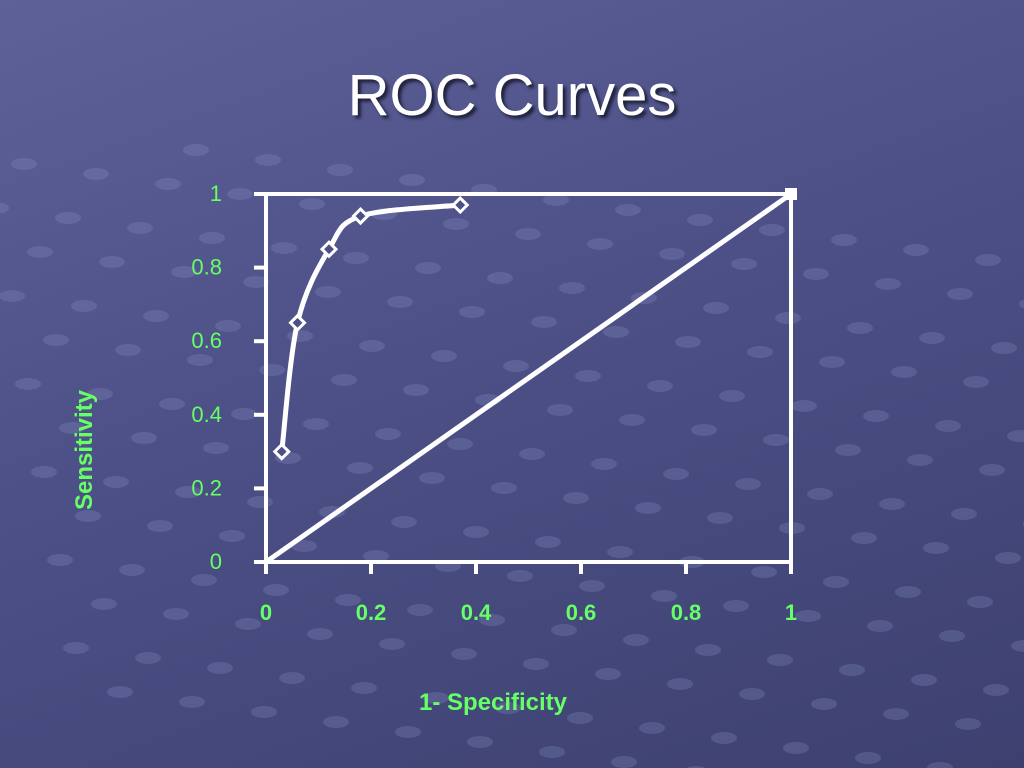 The width and height of the screenshot is (1024, 768). Describe the element at coordinates (581, 612) in the screenshot. I see `x-tick-label: 0.6` at that location.